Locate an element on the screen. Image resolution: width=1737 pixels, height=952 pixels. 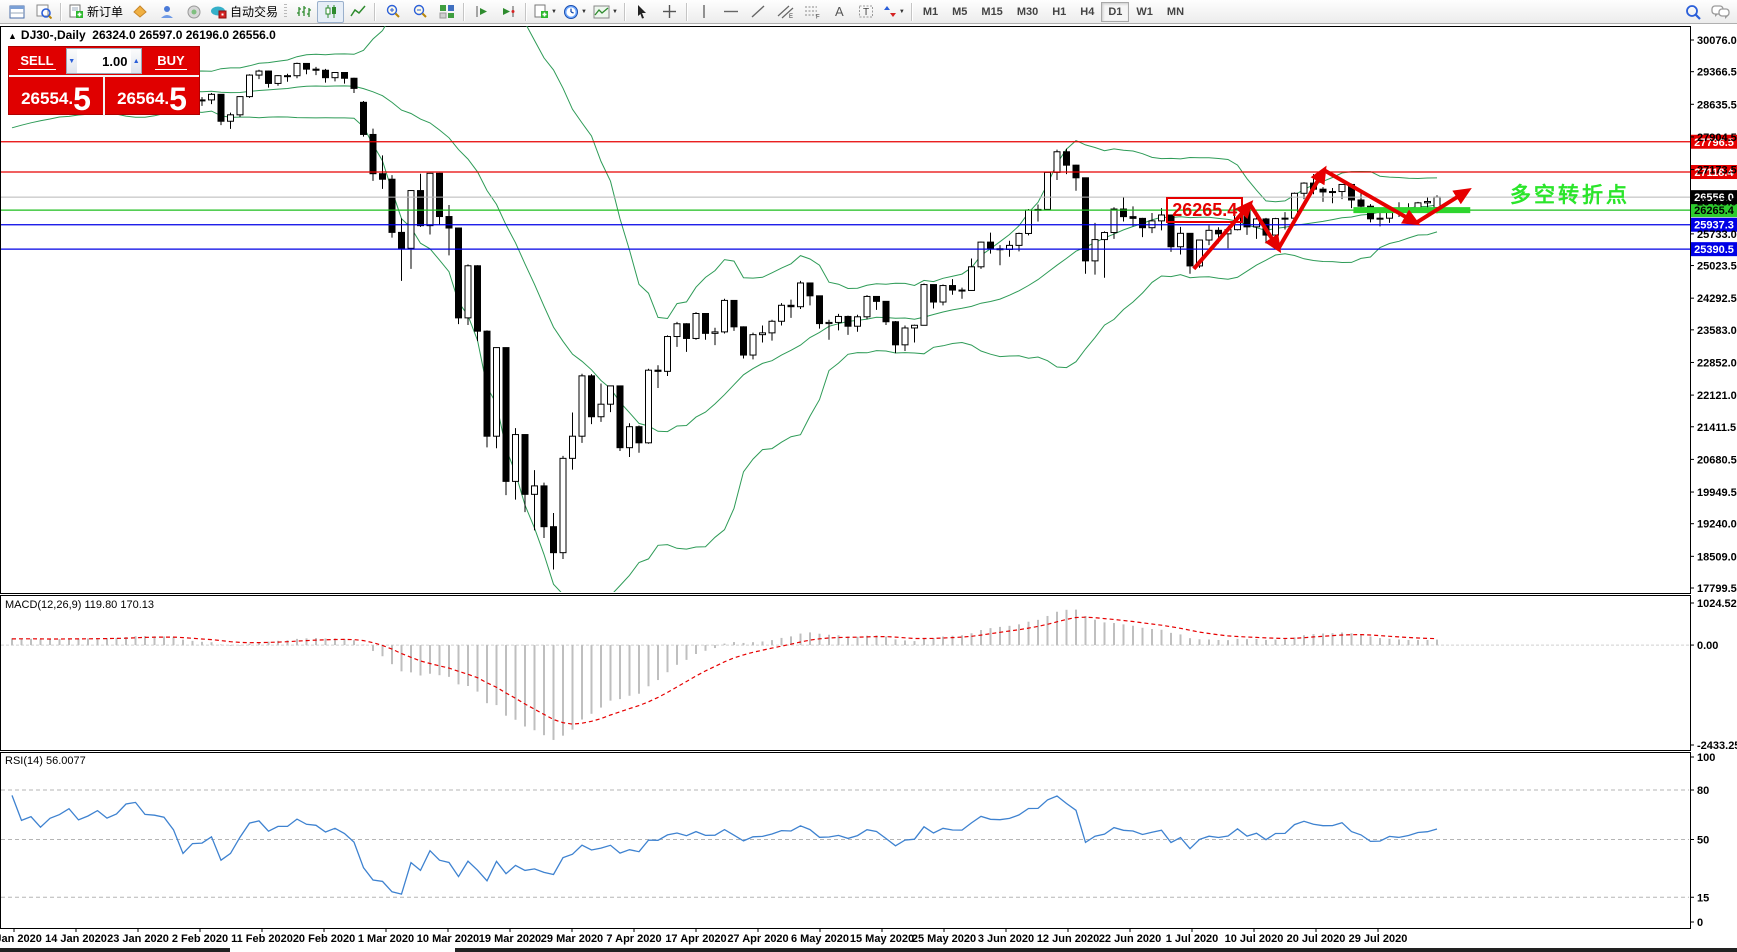
tf-button-mn: MN is located at coordinates (1175, 11).